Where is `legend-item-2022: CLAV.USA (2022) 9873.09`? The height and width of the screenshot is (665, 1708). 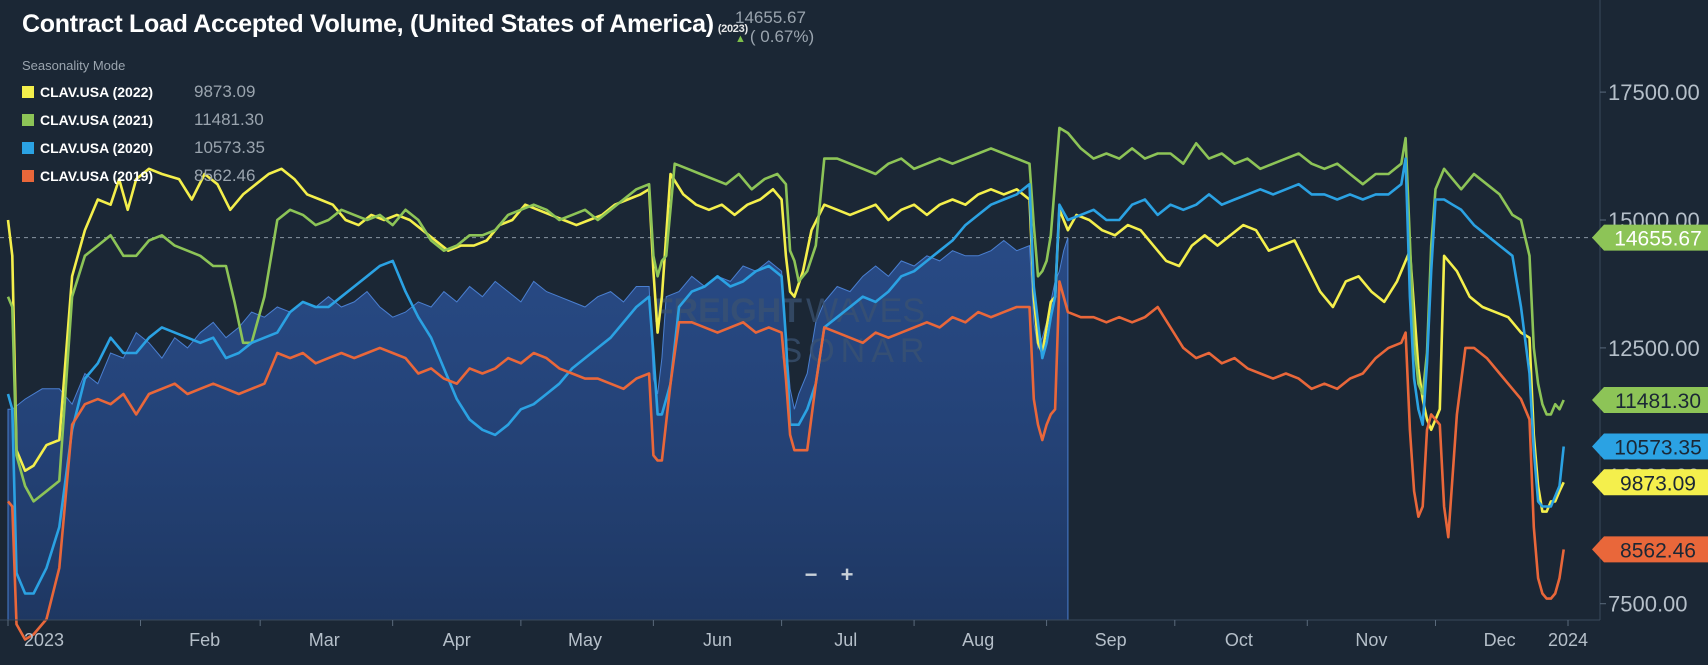 legend-item-2022: CLAV.USA (2022) 9873.09 is located at coordinates (143, 92).